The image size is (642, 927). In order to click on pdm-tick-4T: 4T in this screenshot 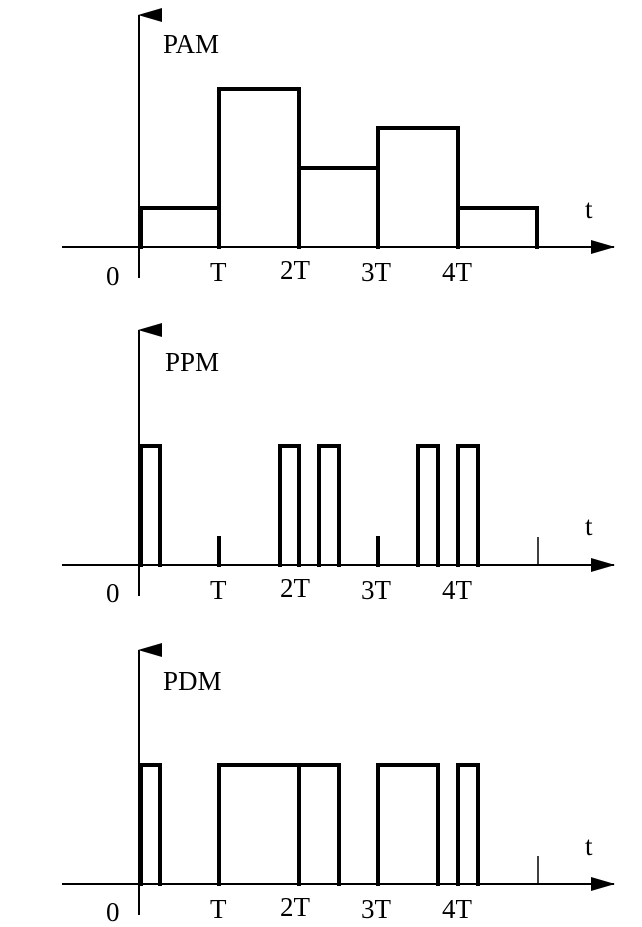, I will do `click(457, 909)`.